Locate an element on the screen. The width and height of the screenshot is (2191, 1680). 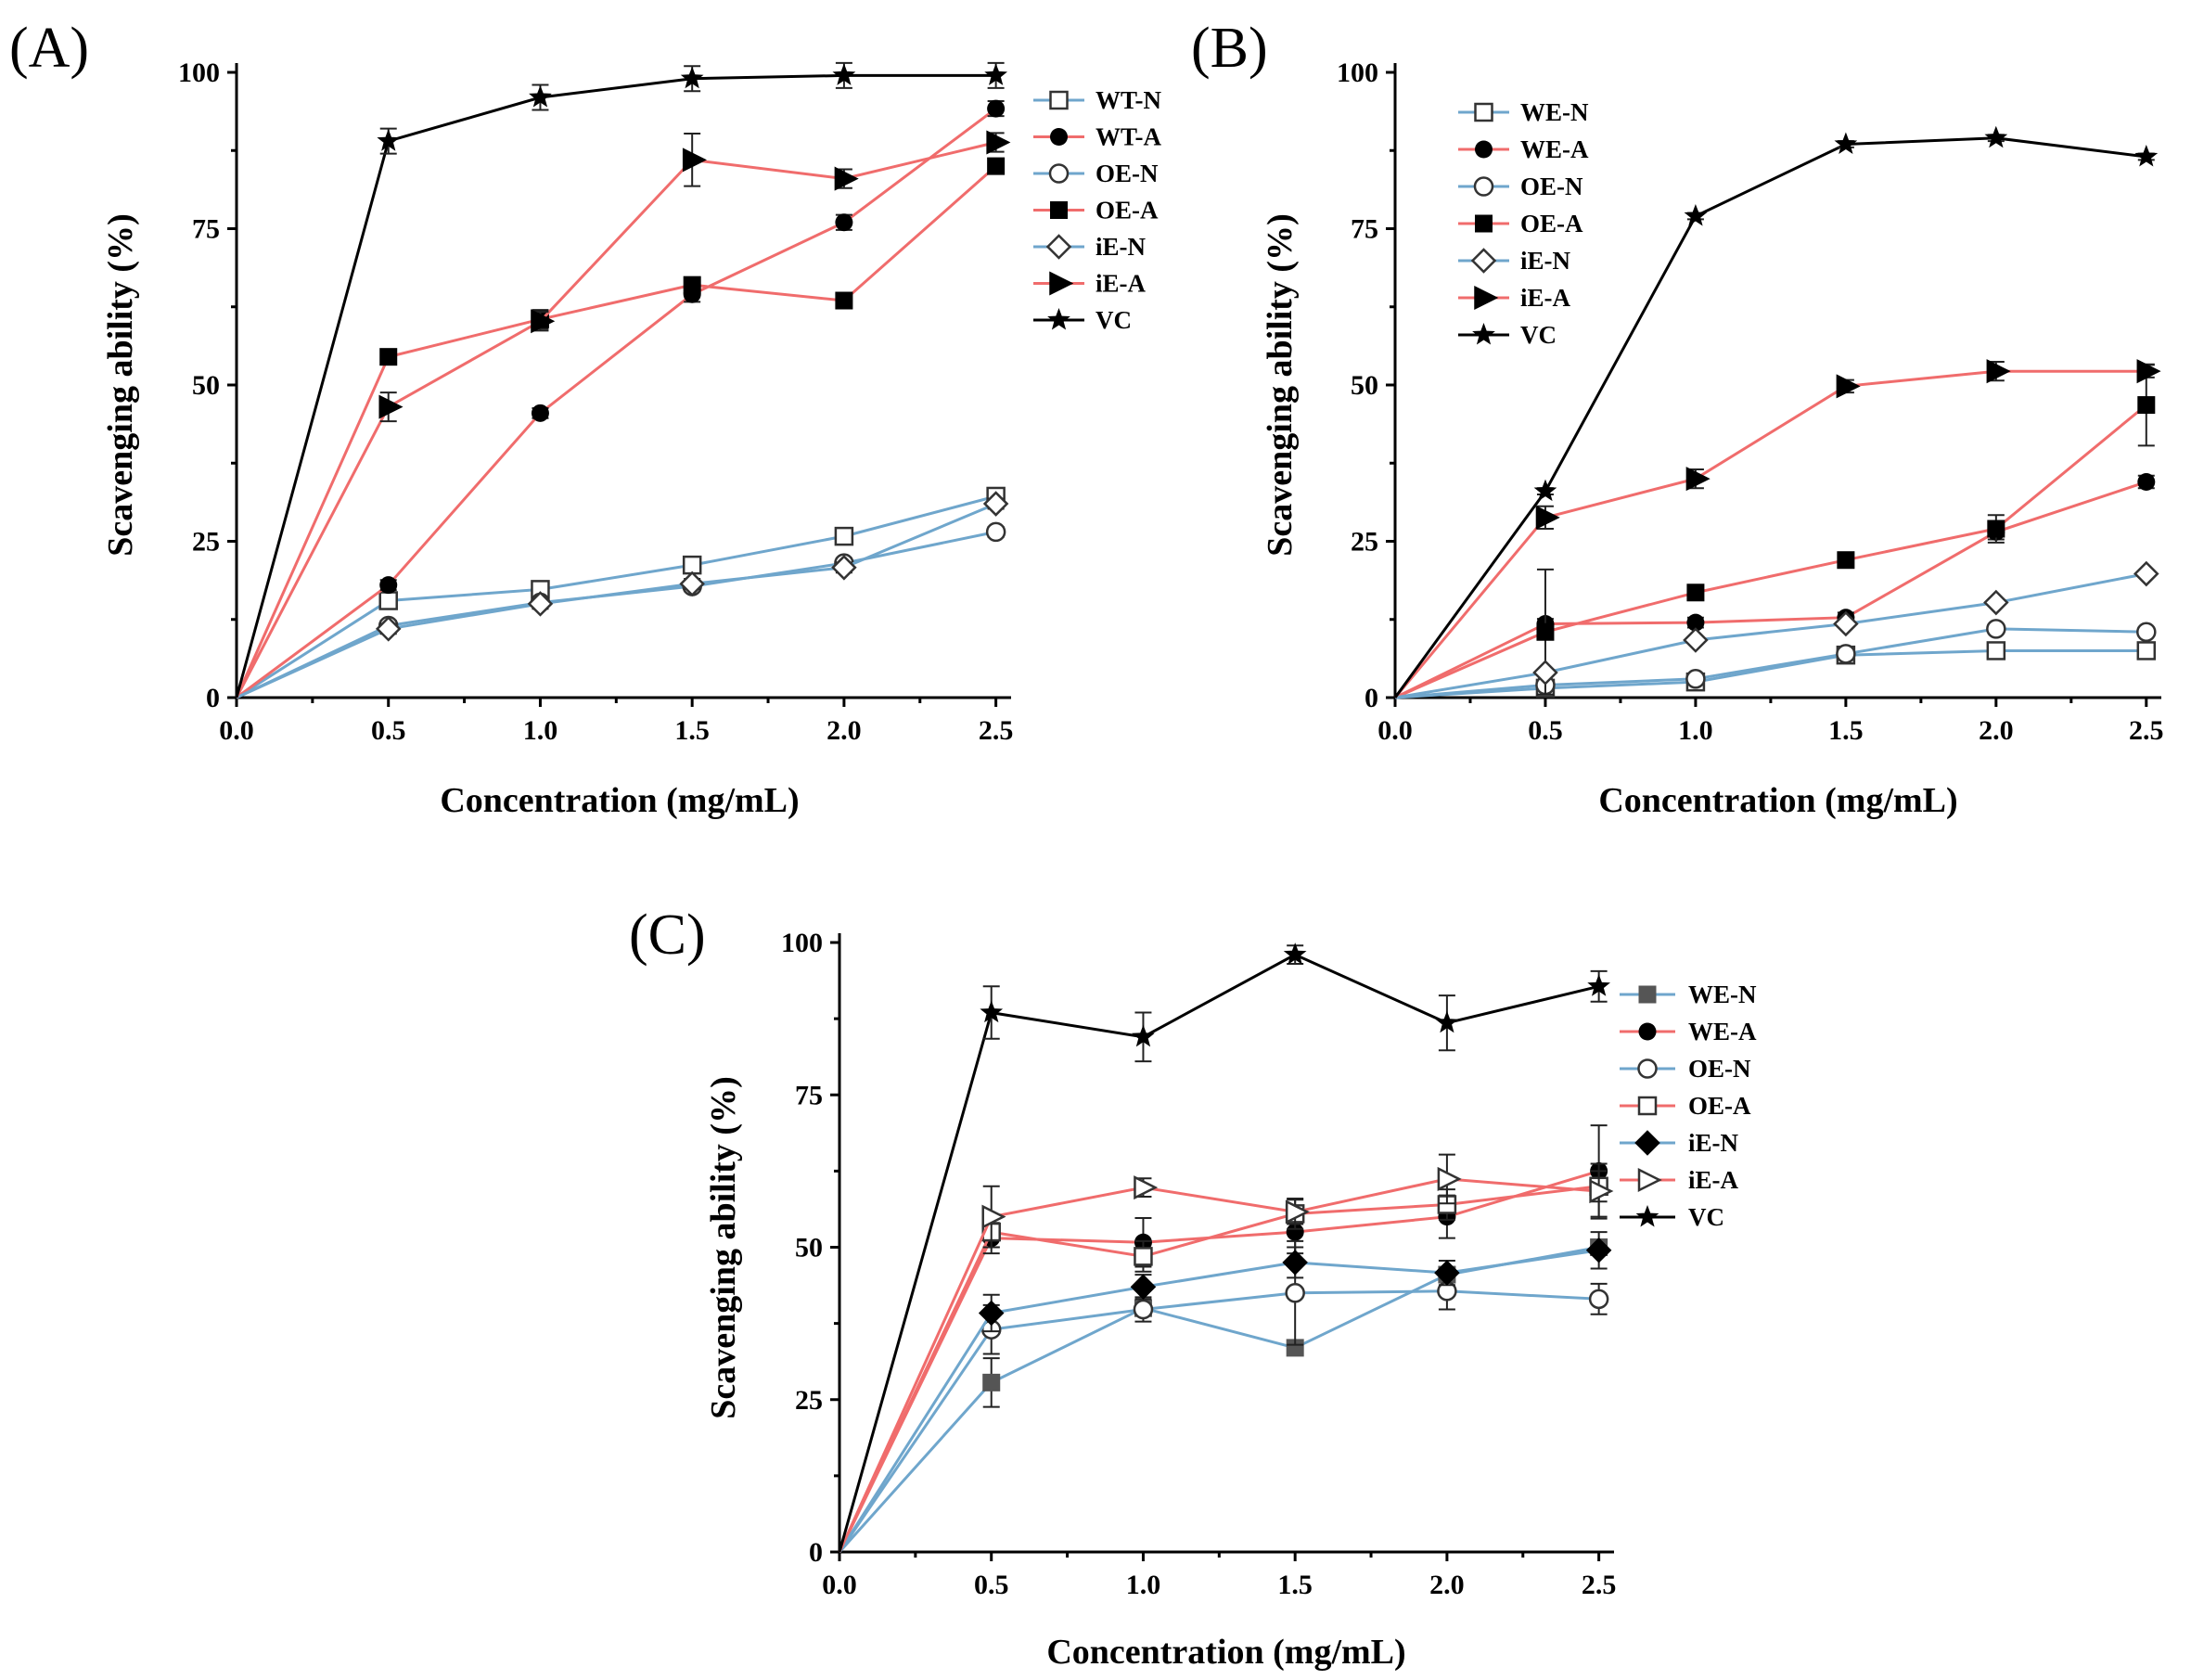
series-VC is located at coordinates (1224, 1248).